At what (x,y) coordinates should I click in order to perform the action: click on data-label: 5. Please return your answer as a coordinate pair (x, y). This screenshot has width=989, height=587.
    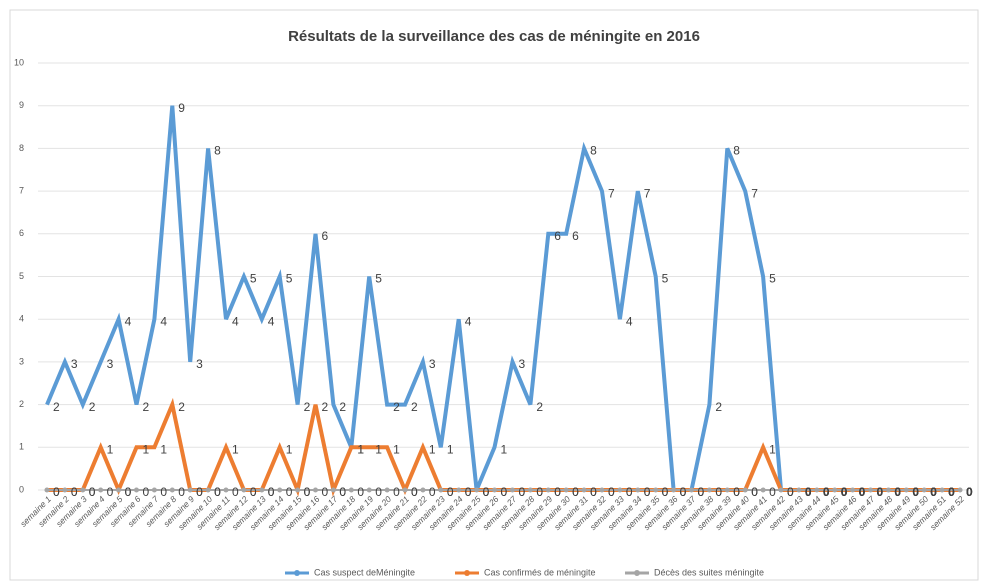
    Looking at the image, I should click on (665, 279).